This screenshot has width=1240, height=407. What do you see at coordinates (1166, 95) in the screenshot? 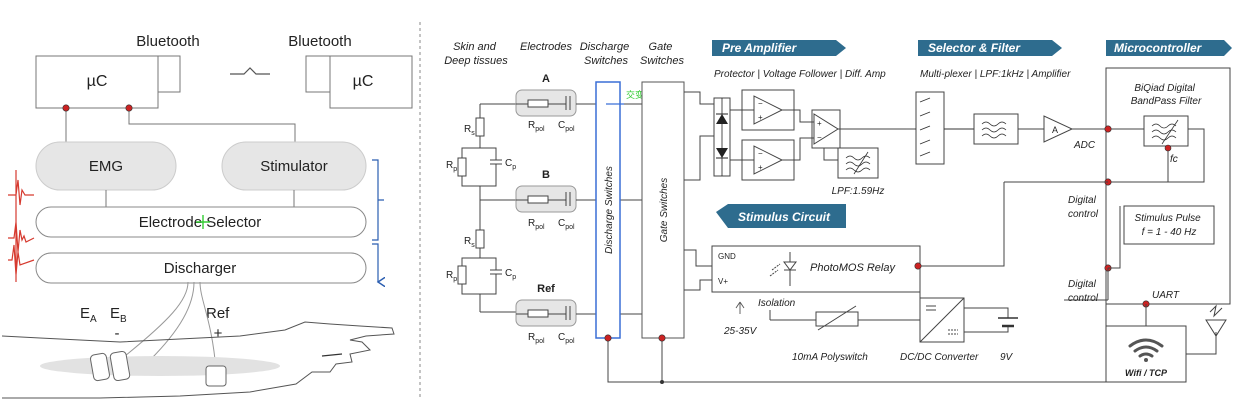
I see `biquad-label: BiQiad Digital BandPass Filter` at bounding box center [1166, 95].